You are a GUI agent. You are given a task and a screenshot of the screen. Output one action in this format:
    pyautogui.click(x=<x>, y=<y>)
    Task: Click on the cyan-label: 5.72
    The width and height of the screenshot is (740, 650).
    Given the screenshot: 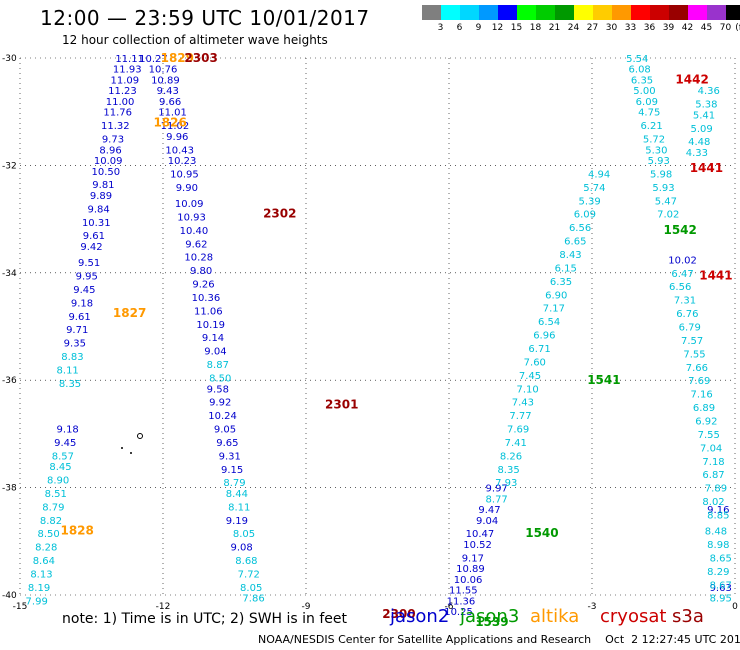 What is the action you would take?
    pyautogui.click(x=654, y=140)
    